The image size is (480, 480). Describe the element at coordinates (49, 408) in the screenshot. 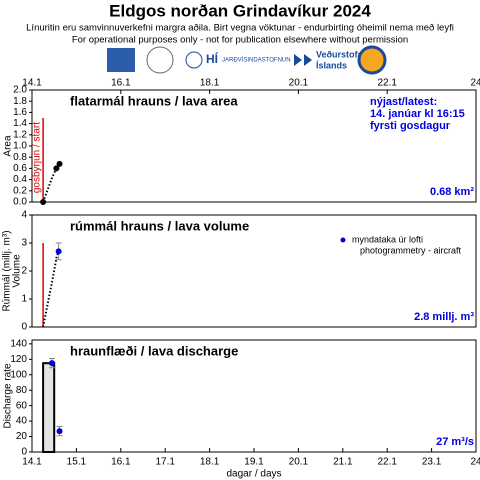

I see `bar` at that location.